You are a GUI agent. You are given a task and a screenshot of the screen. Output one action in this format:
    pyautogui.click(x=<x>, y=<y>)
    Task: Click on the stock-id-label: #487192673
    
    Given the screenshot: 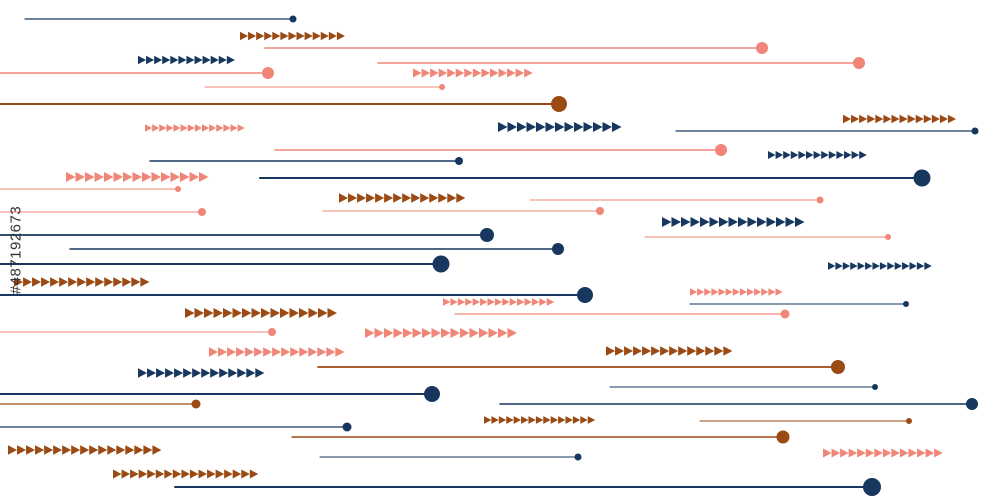 What is the action you would take?
    pyautogui.click(x=16, y=250)
    